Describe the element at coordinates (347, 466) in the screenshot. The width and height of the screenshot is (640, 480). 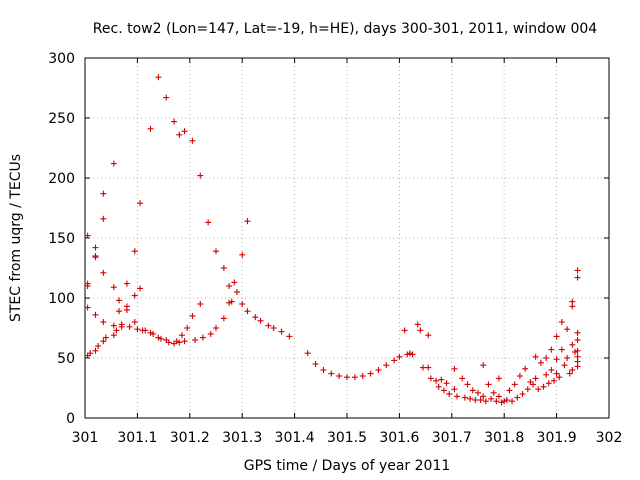
I see `x-axis-label: GPS time / Days of year 2011` at that location.